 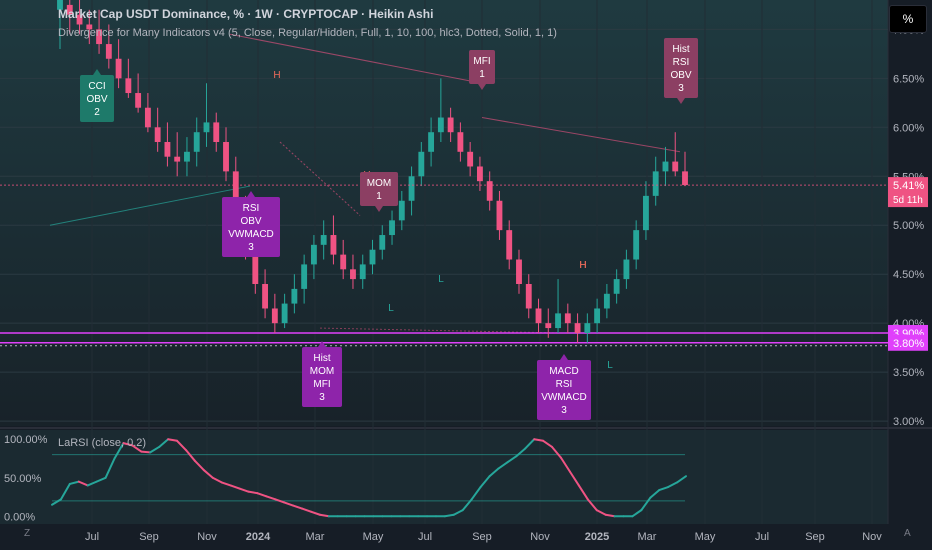 I want to click on x-tick-label: 2025, so click(x=597, y=537).